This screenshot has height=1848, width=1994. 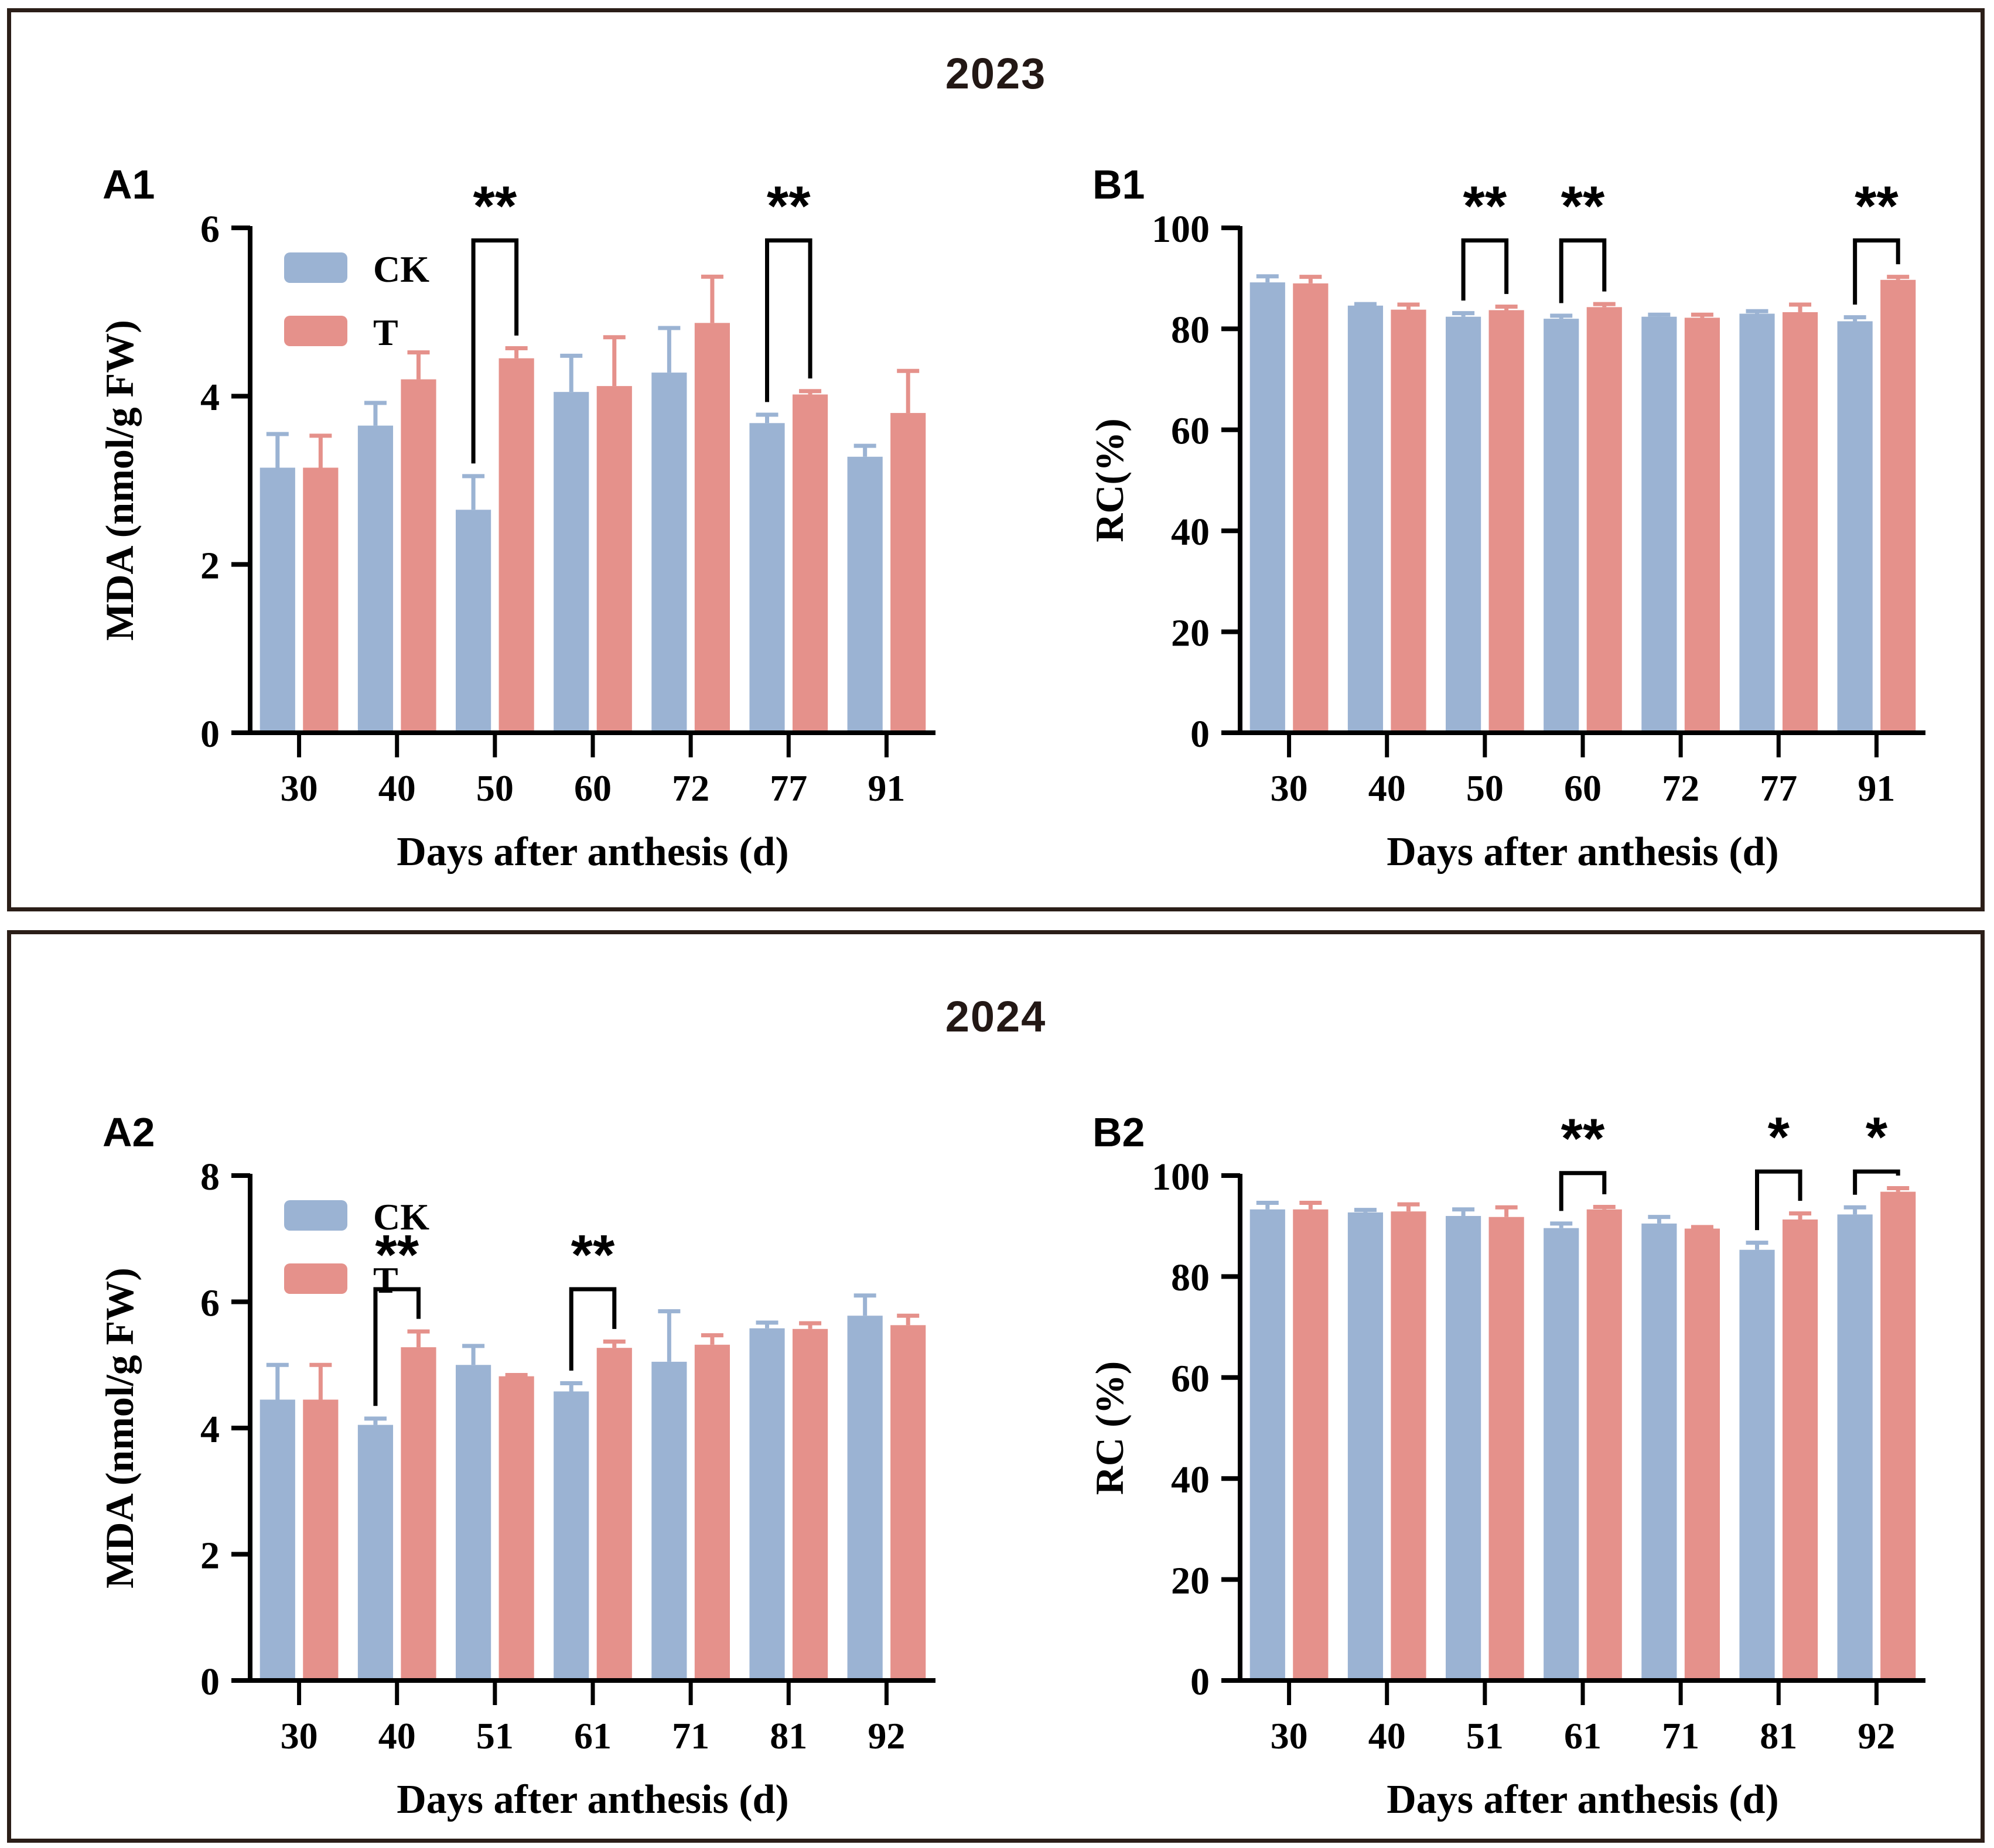 What do you see at coordinates (401, 269) in the screenshot?
I see `legend-label-ck: CK` at bounding box center [401, 269].